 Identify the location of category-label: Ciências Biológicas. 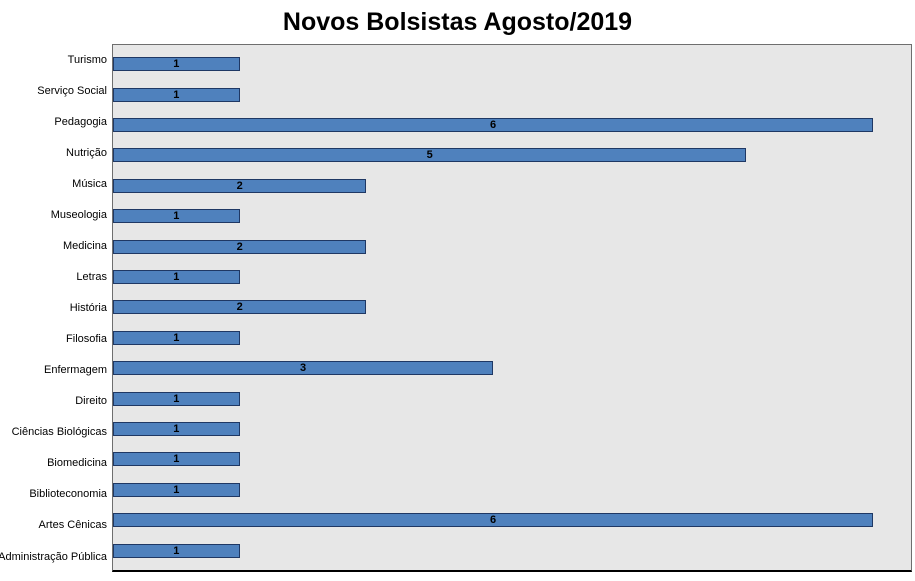
(59, 432).